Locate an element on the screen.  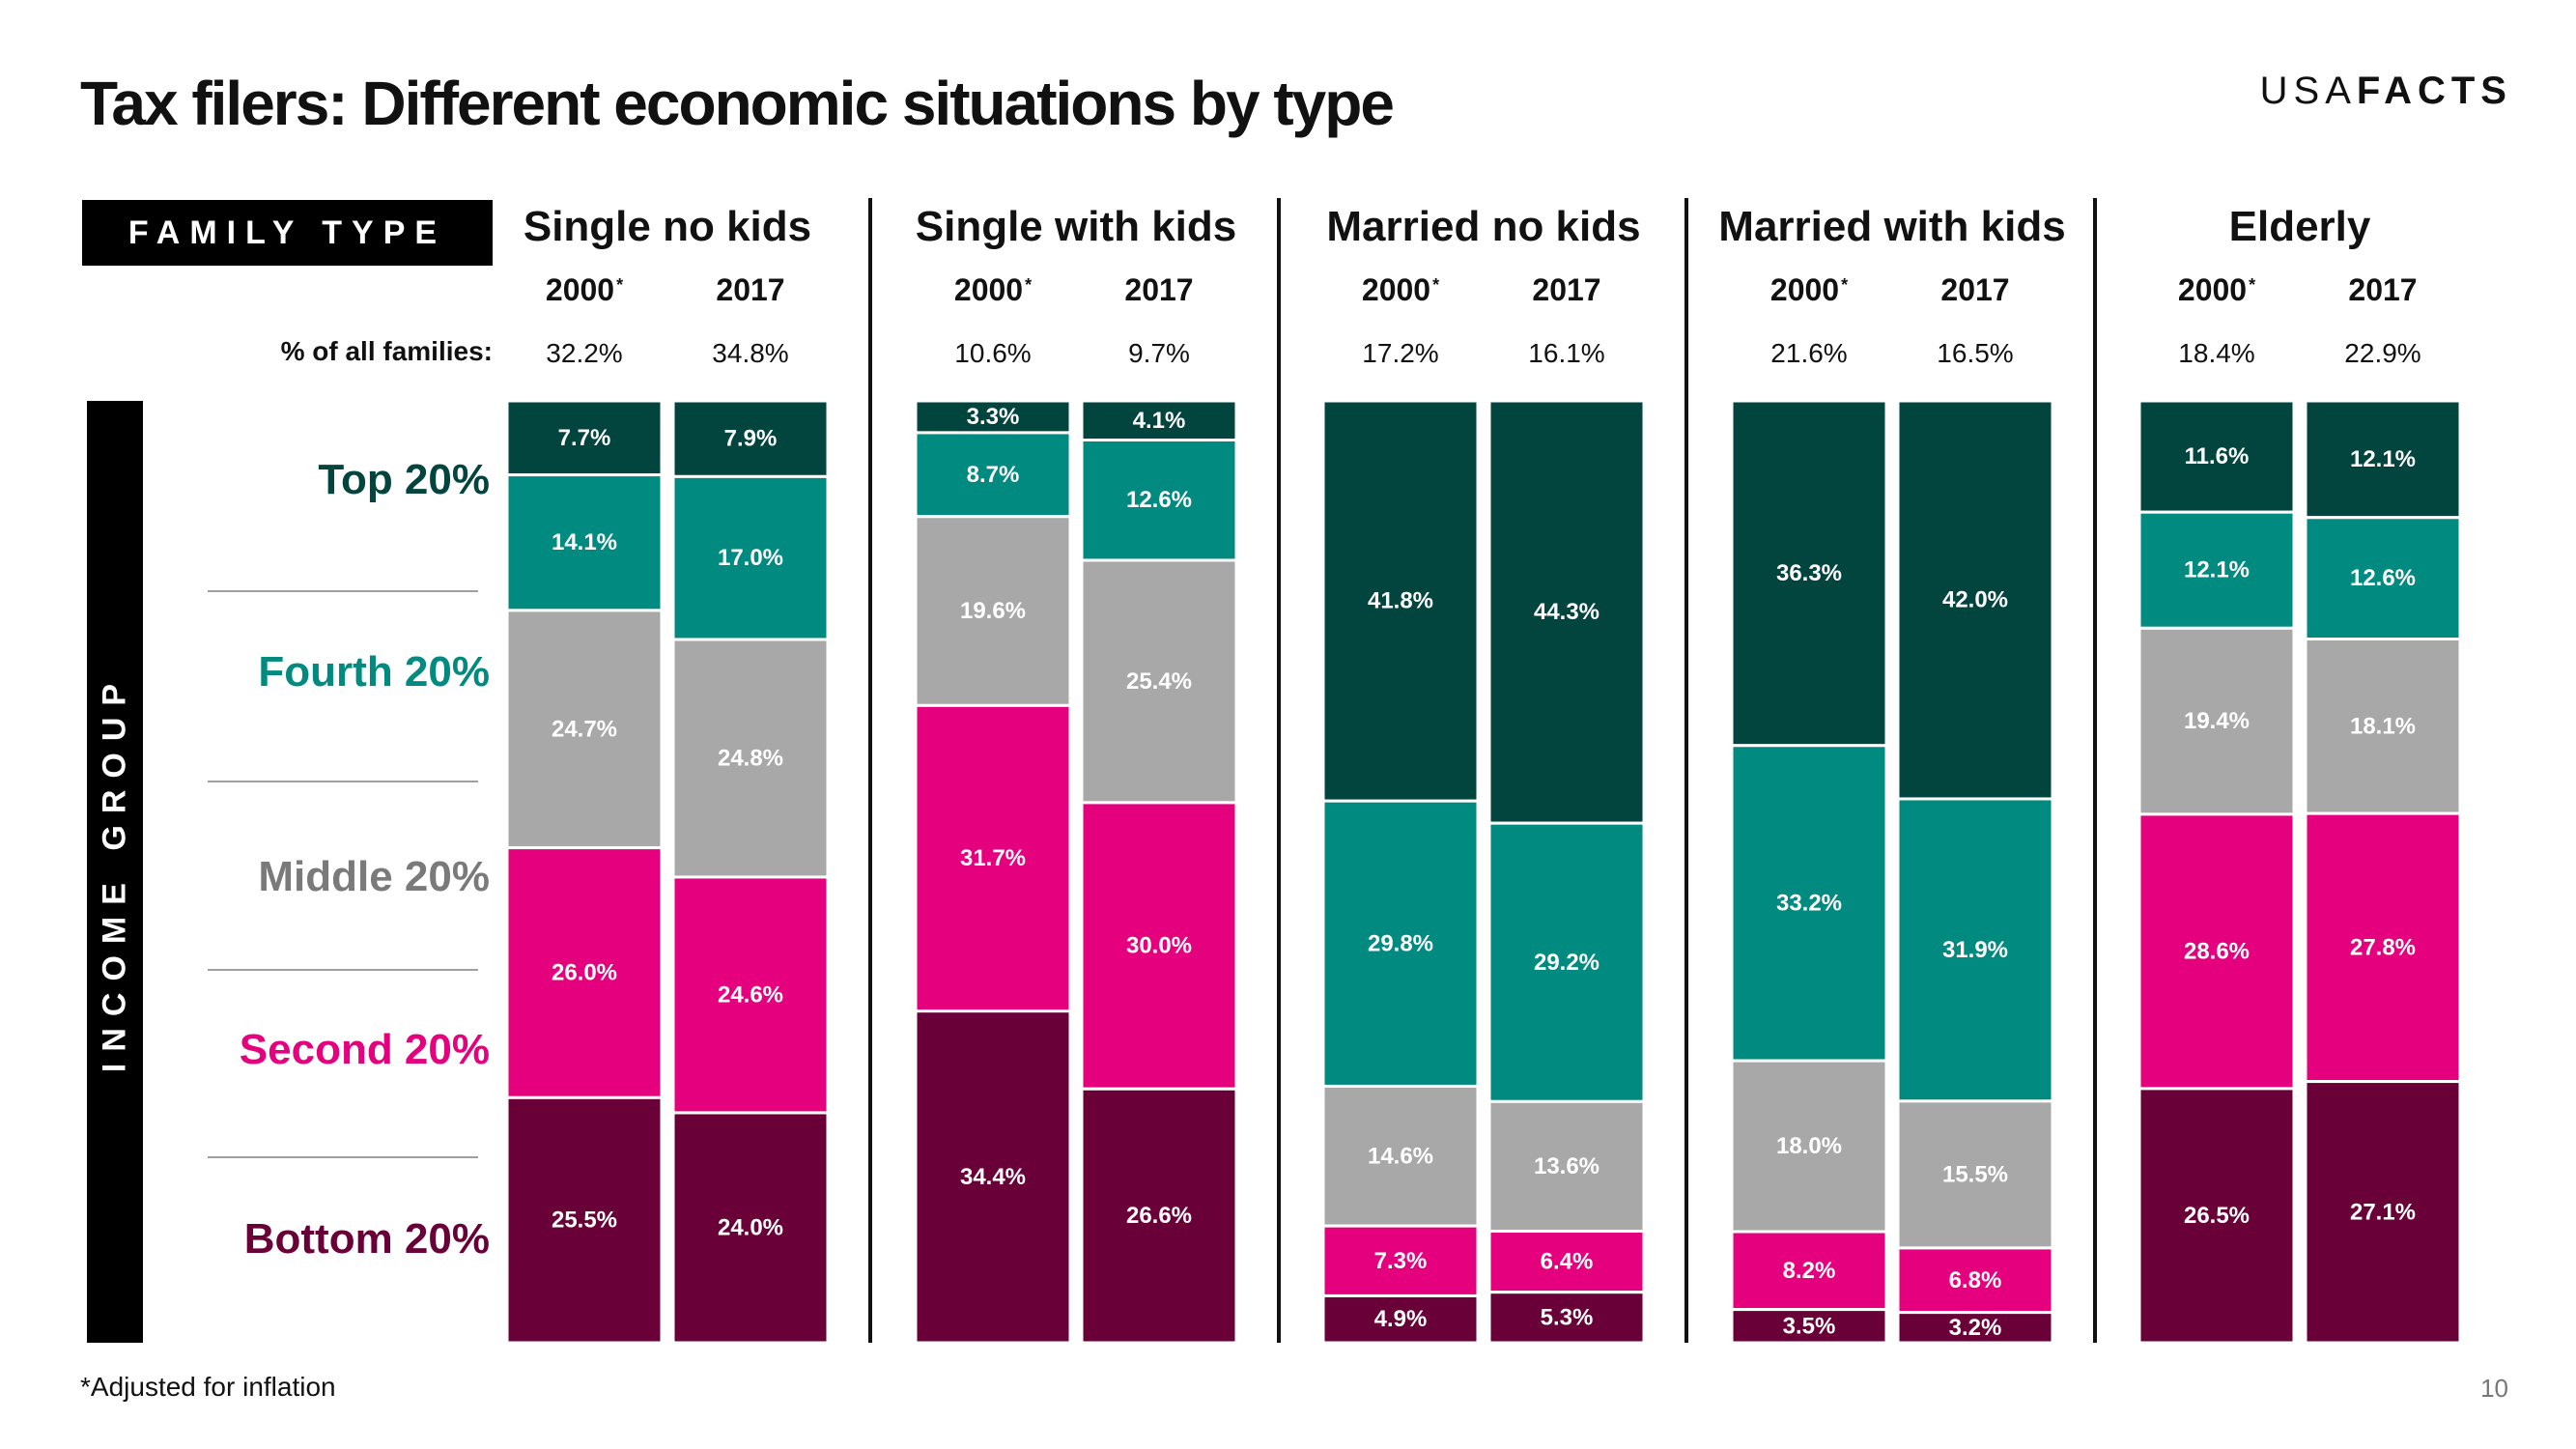
data-label: 3.2% is located at coordinates (1975, 1328).